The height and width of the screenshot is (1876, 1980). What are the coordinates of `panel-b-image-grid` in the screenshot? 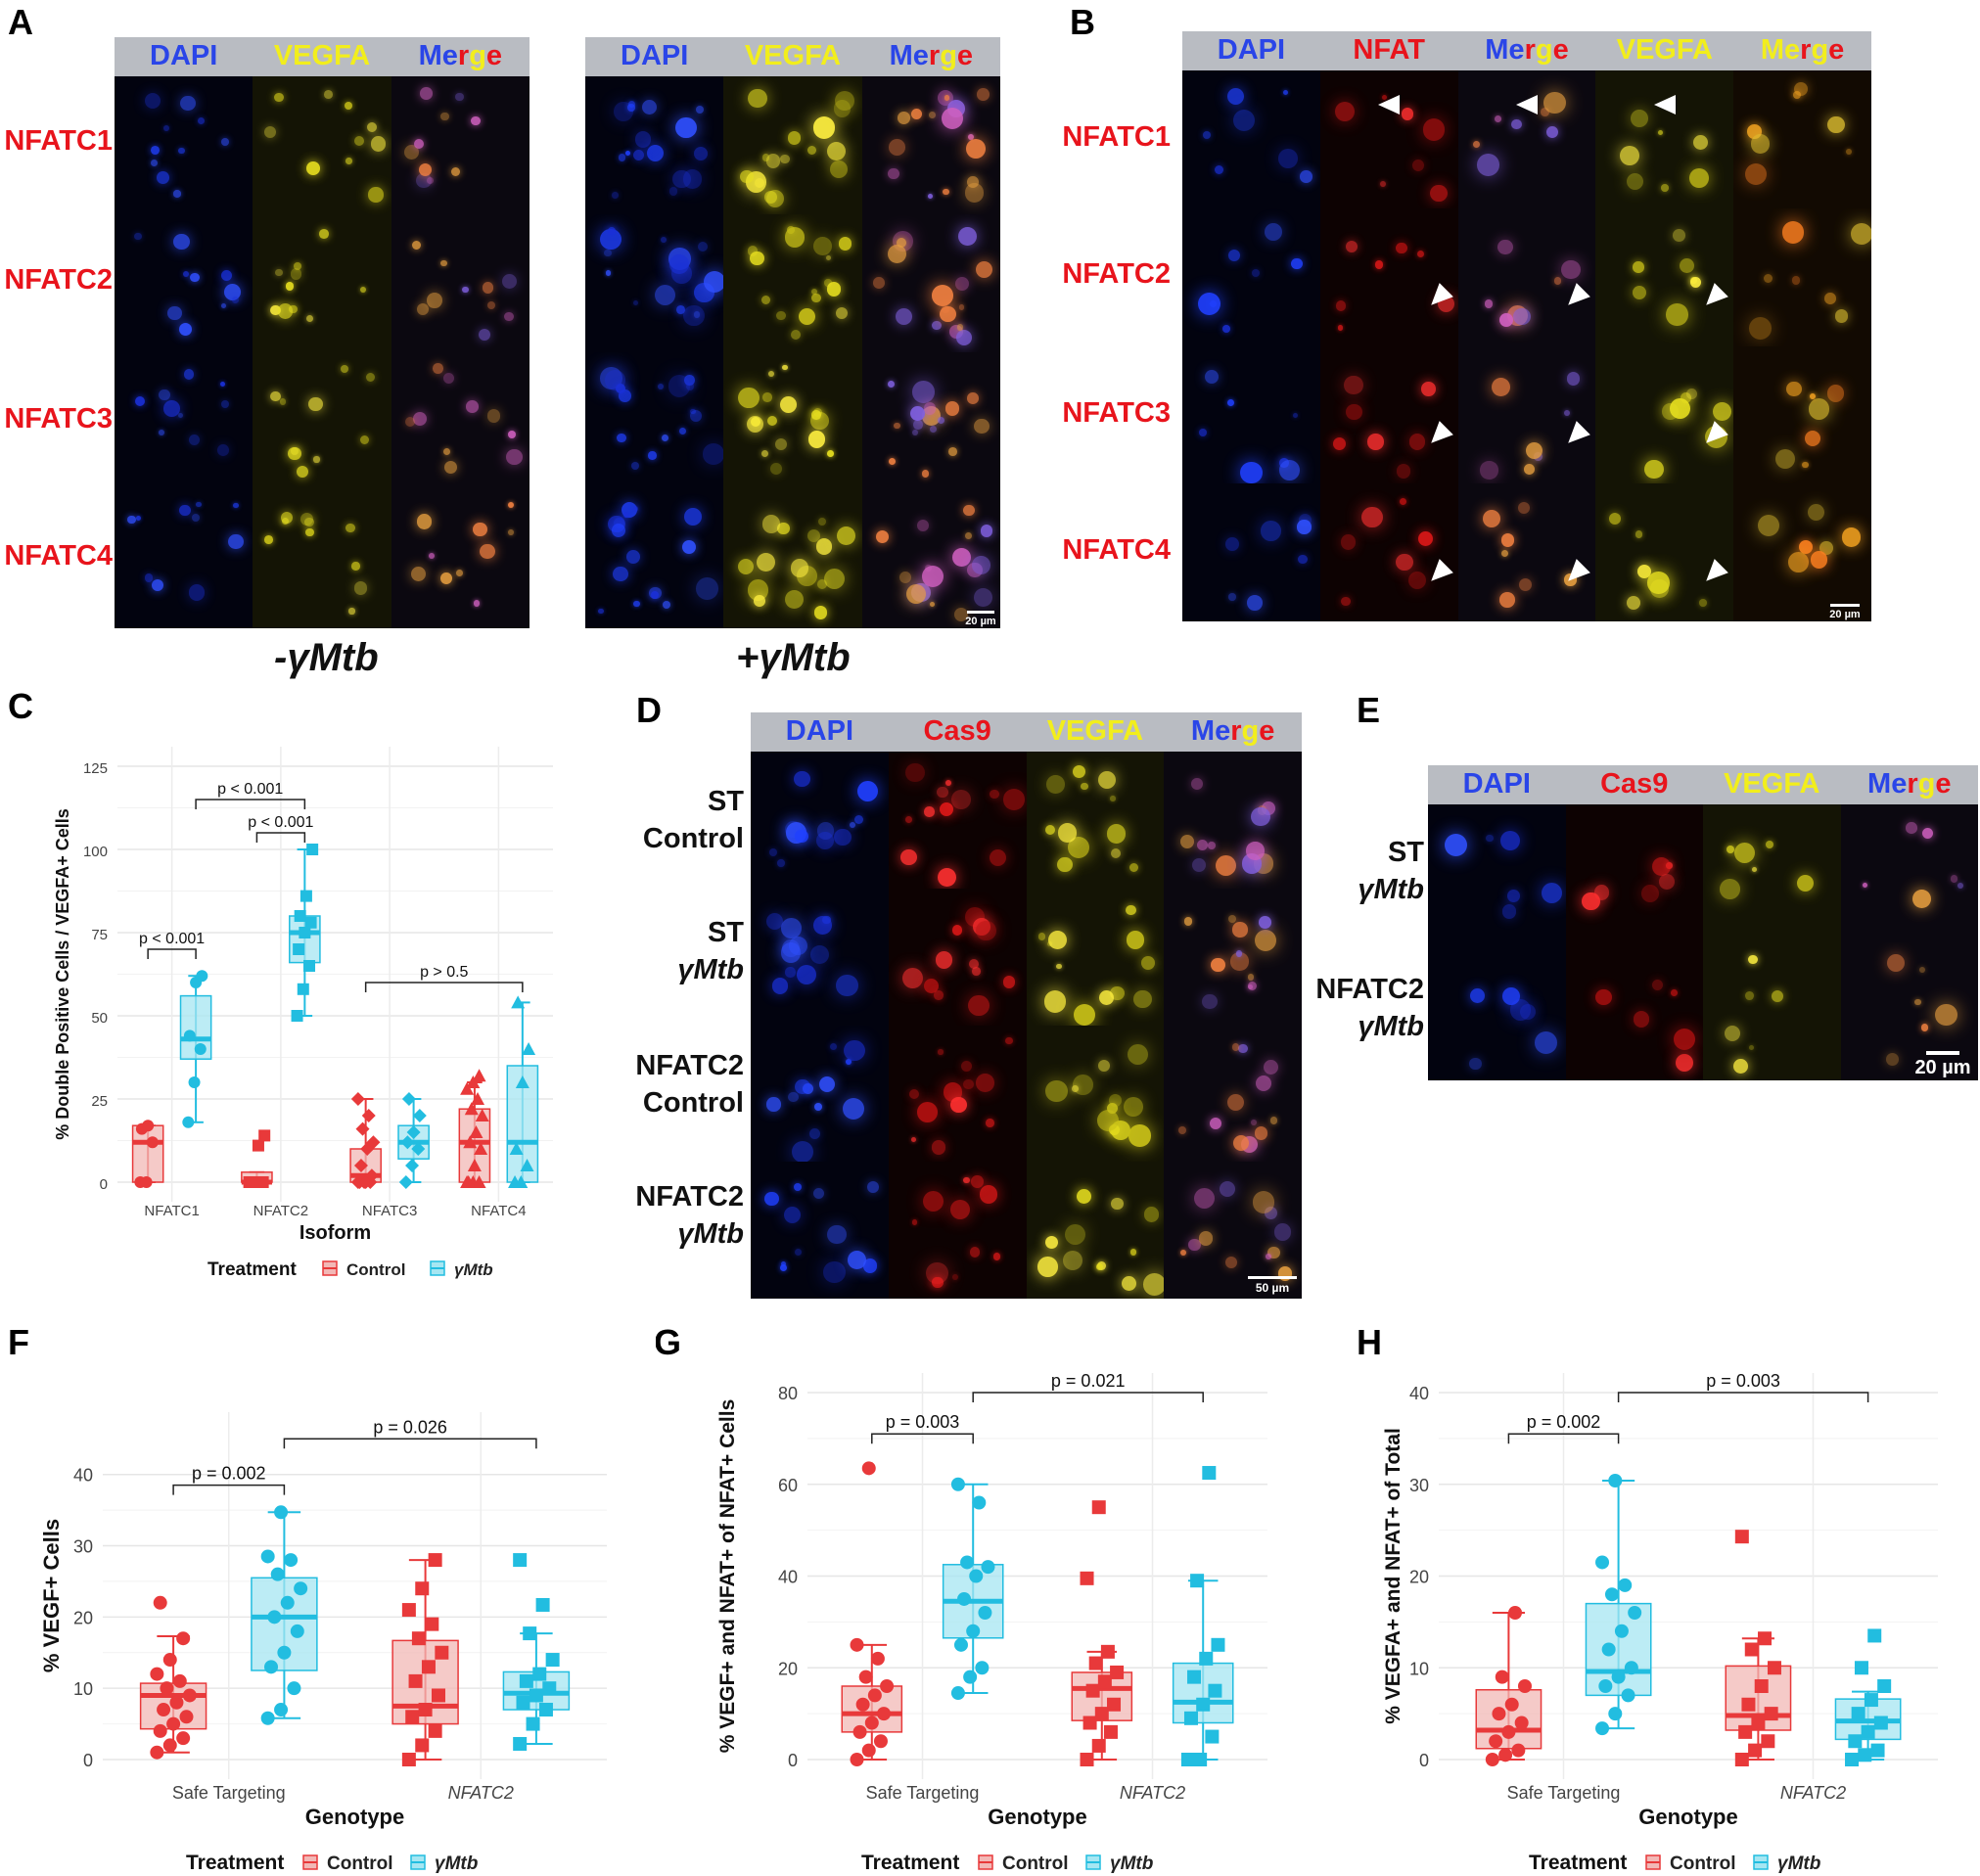 It's located at (1526, 345).